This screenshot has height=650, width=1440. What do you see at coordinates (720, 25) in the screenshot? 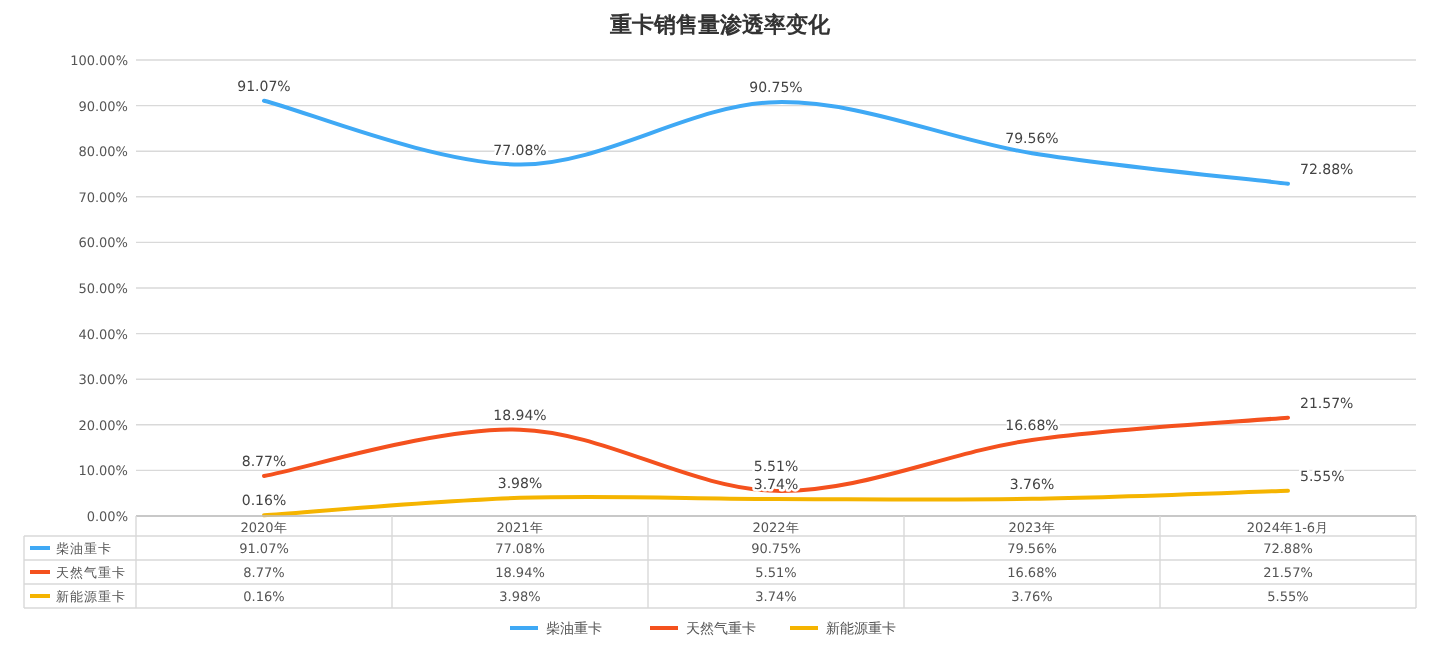
I see `chart-title: 重卡销售量渗透率变化` at bounding box center [720, 25].